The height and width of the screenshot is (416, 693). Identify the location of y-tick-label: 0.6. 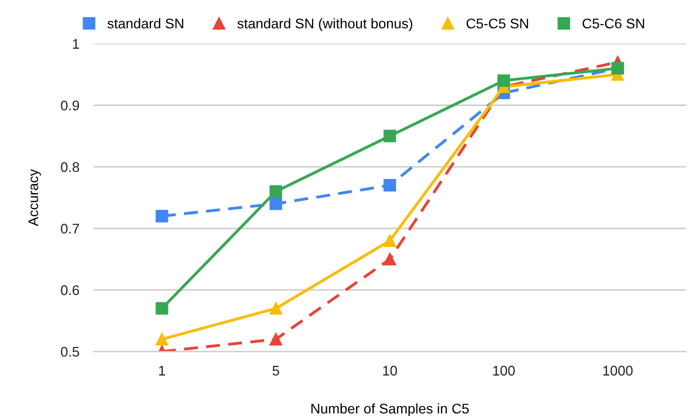
(70, 290).